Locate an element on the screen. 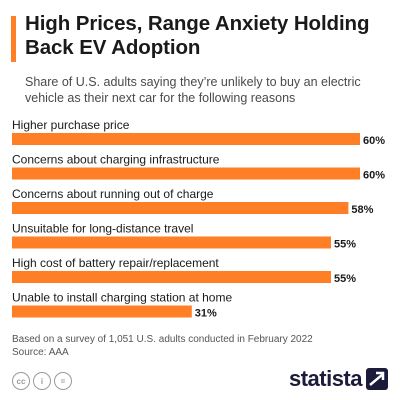 The width and height of the screenshot is (400, 400). value-label: 58% is located at coordinates (362, 210).